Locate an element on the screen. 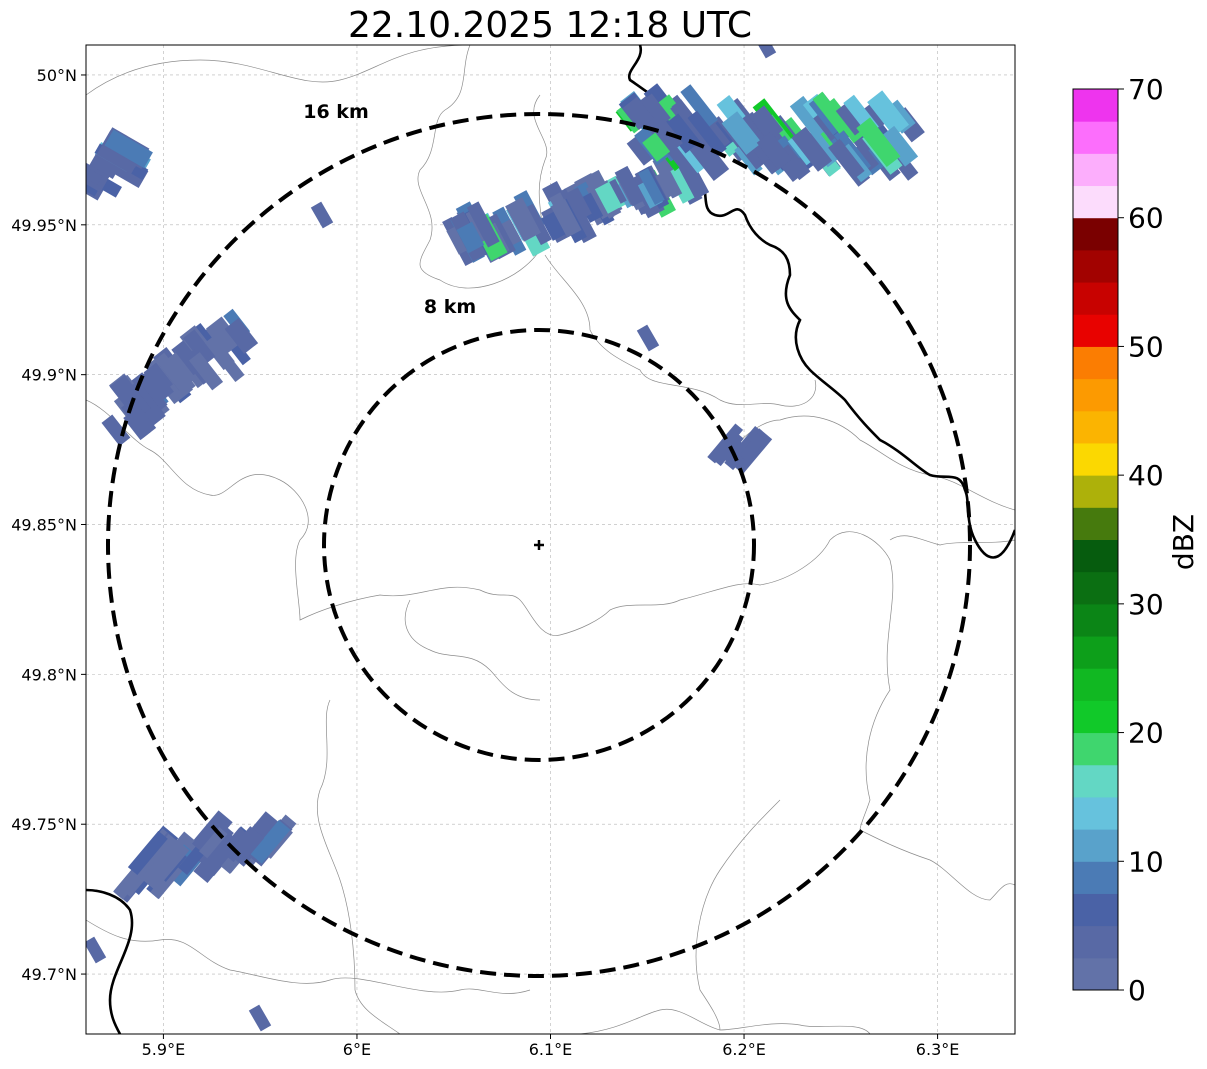 This screenshot has height=1069, width=1207. map-title: 22.10.2025 12:18 UTC is located at coordinates (550, 25).